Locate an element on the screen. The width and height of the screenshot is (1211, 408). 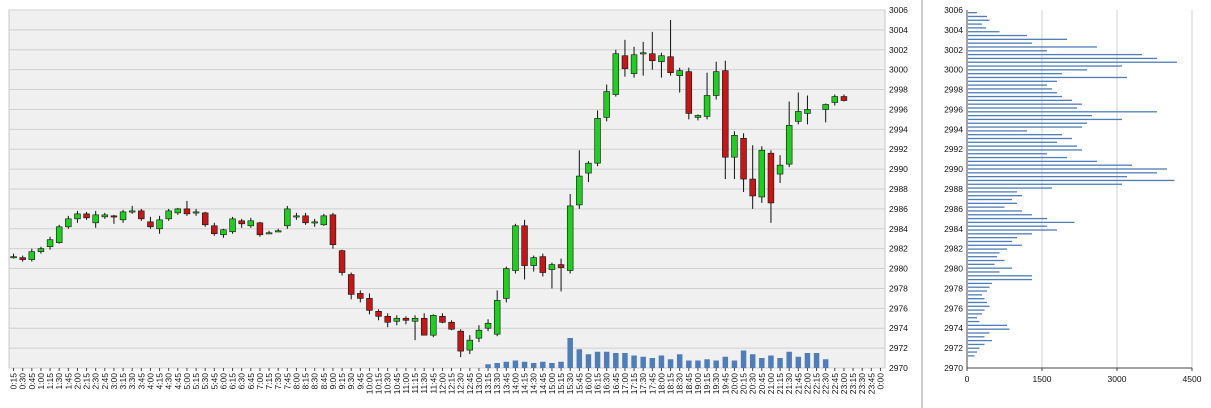
time-tick-label: 11:30 is located at coordinates (424, 383).